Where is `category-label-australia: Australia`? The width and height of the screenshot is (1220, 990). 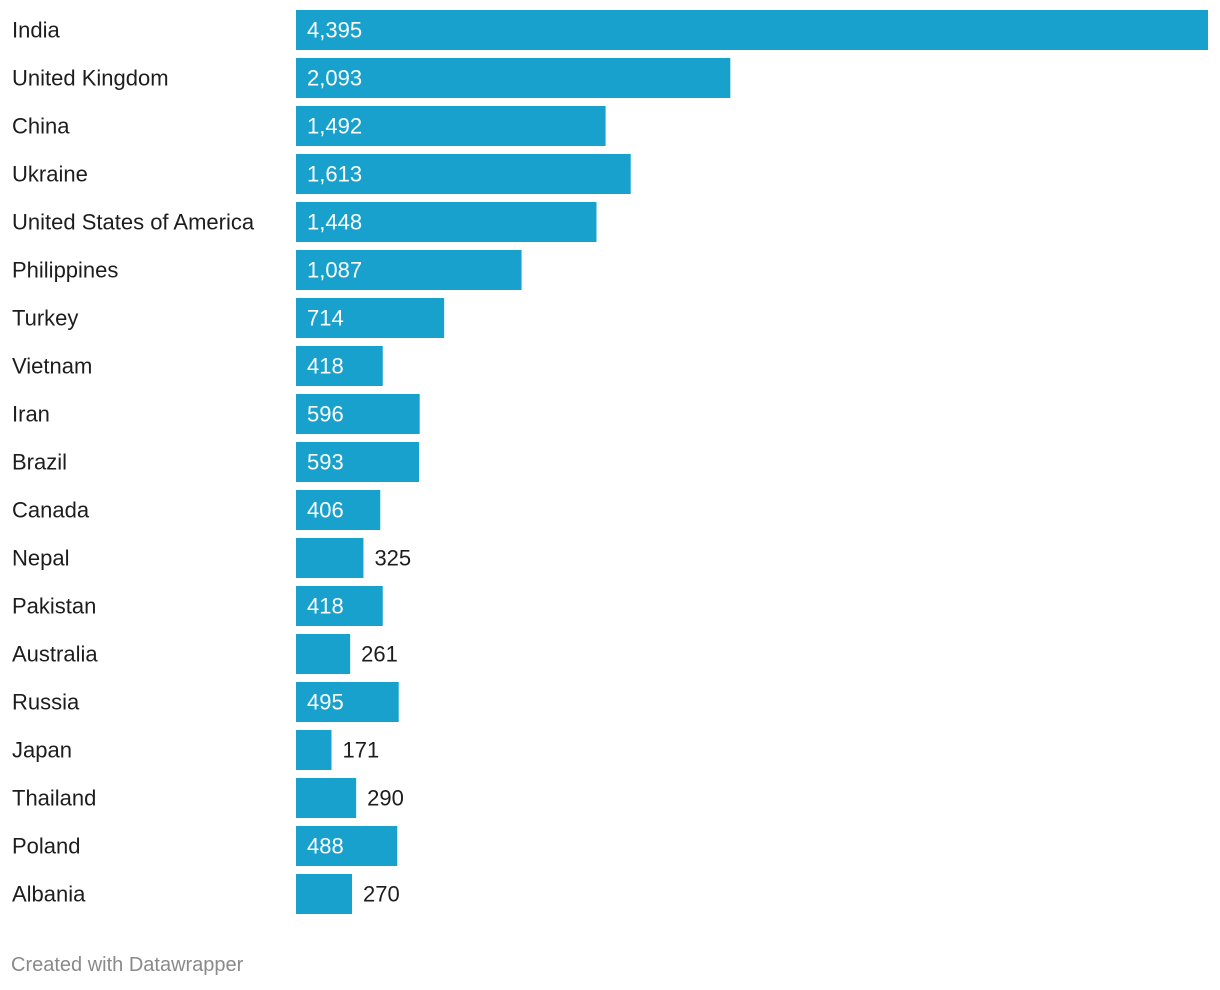
category-label-australia: Australia is located at coordinates (55, 654).